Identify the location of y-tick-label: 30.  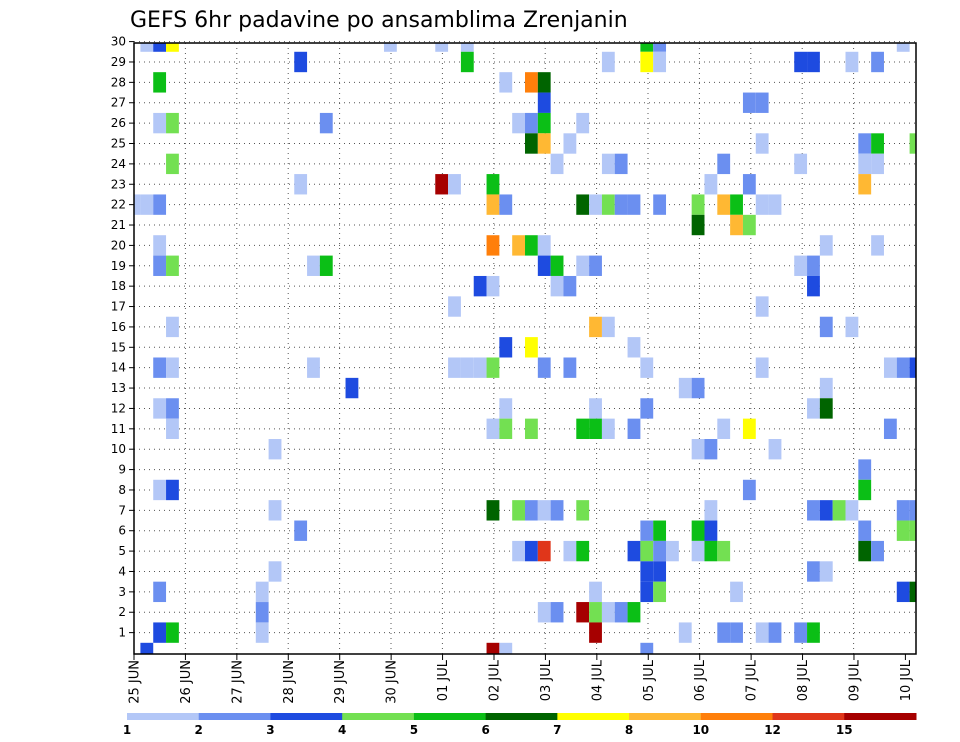
(118, 42).